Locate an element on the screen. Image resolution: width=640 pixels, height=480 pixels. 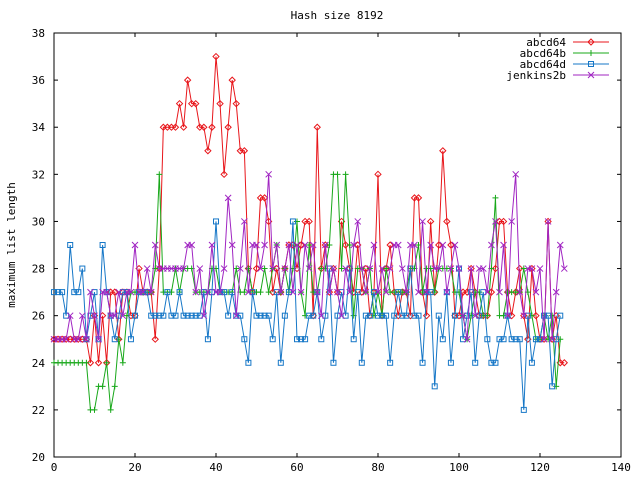
y-tick-label: 38 is located at coordinates (38, 33).